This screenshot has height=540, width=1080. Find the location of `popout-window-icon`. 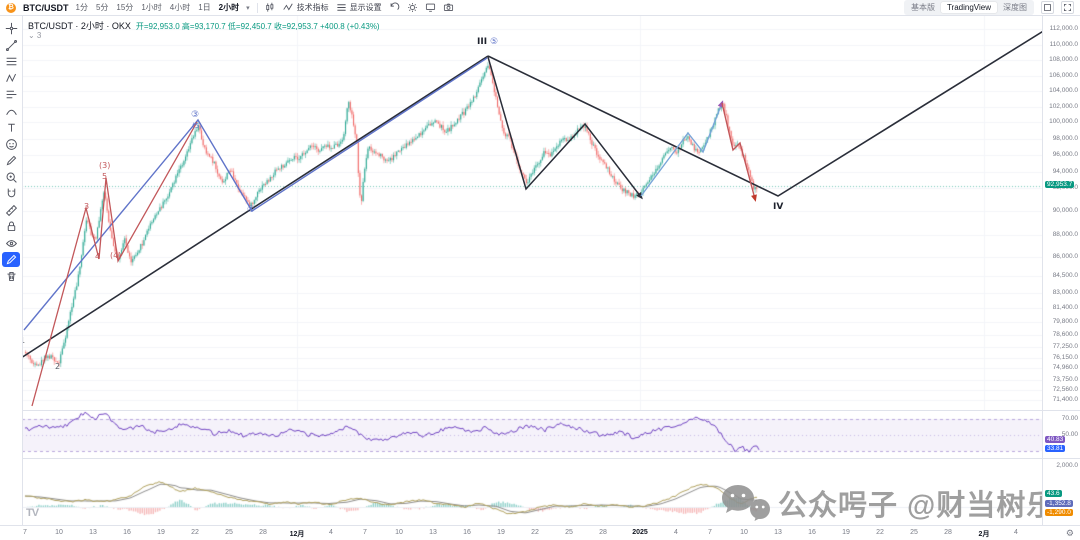

popout-window-icon is located at coordinates (1047, 7).